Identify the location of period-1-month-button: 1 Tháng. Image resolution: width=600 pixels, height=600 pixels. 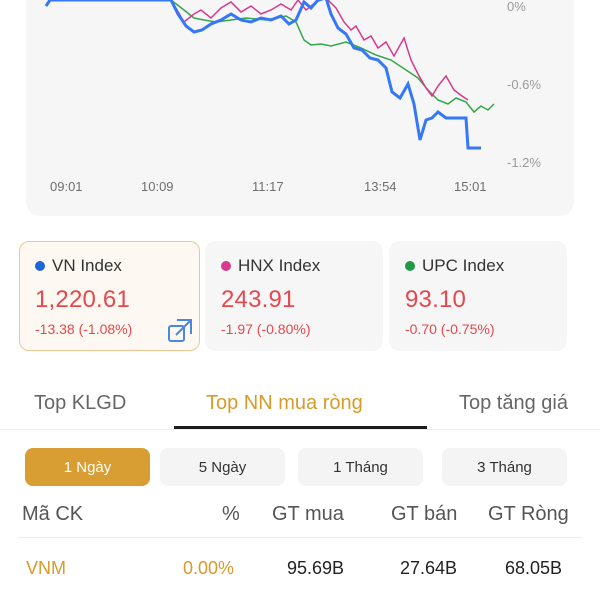
(360, 467).